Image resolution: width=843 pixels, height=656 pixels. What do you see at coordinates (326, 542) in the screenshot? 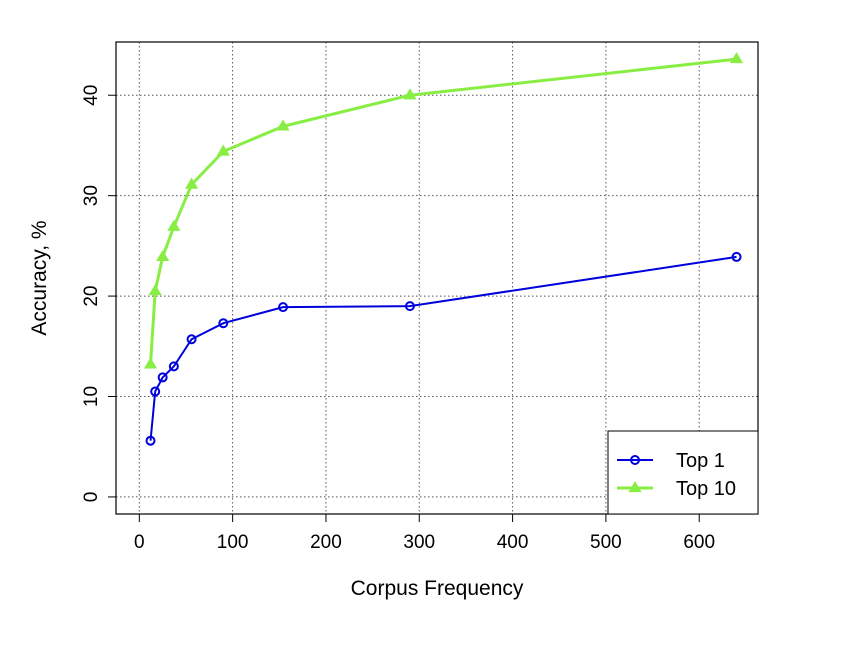
I see `x-tick-label: 200` at bounding box center [326, 542].